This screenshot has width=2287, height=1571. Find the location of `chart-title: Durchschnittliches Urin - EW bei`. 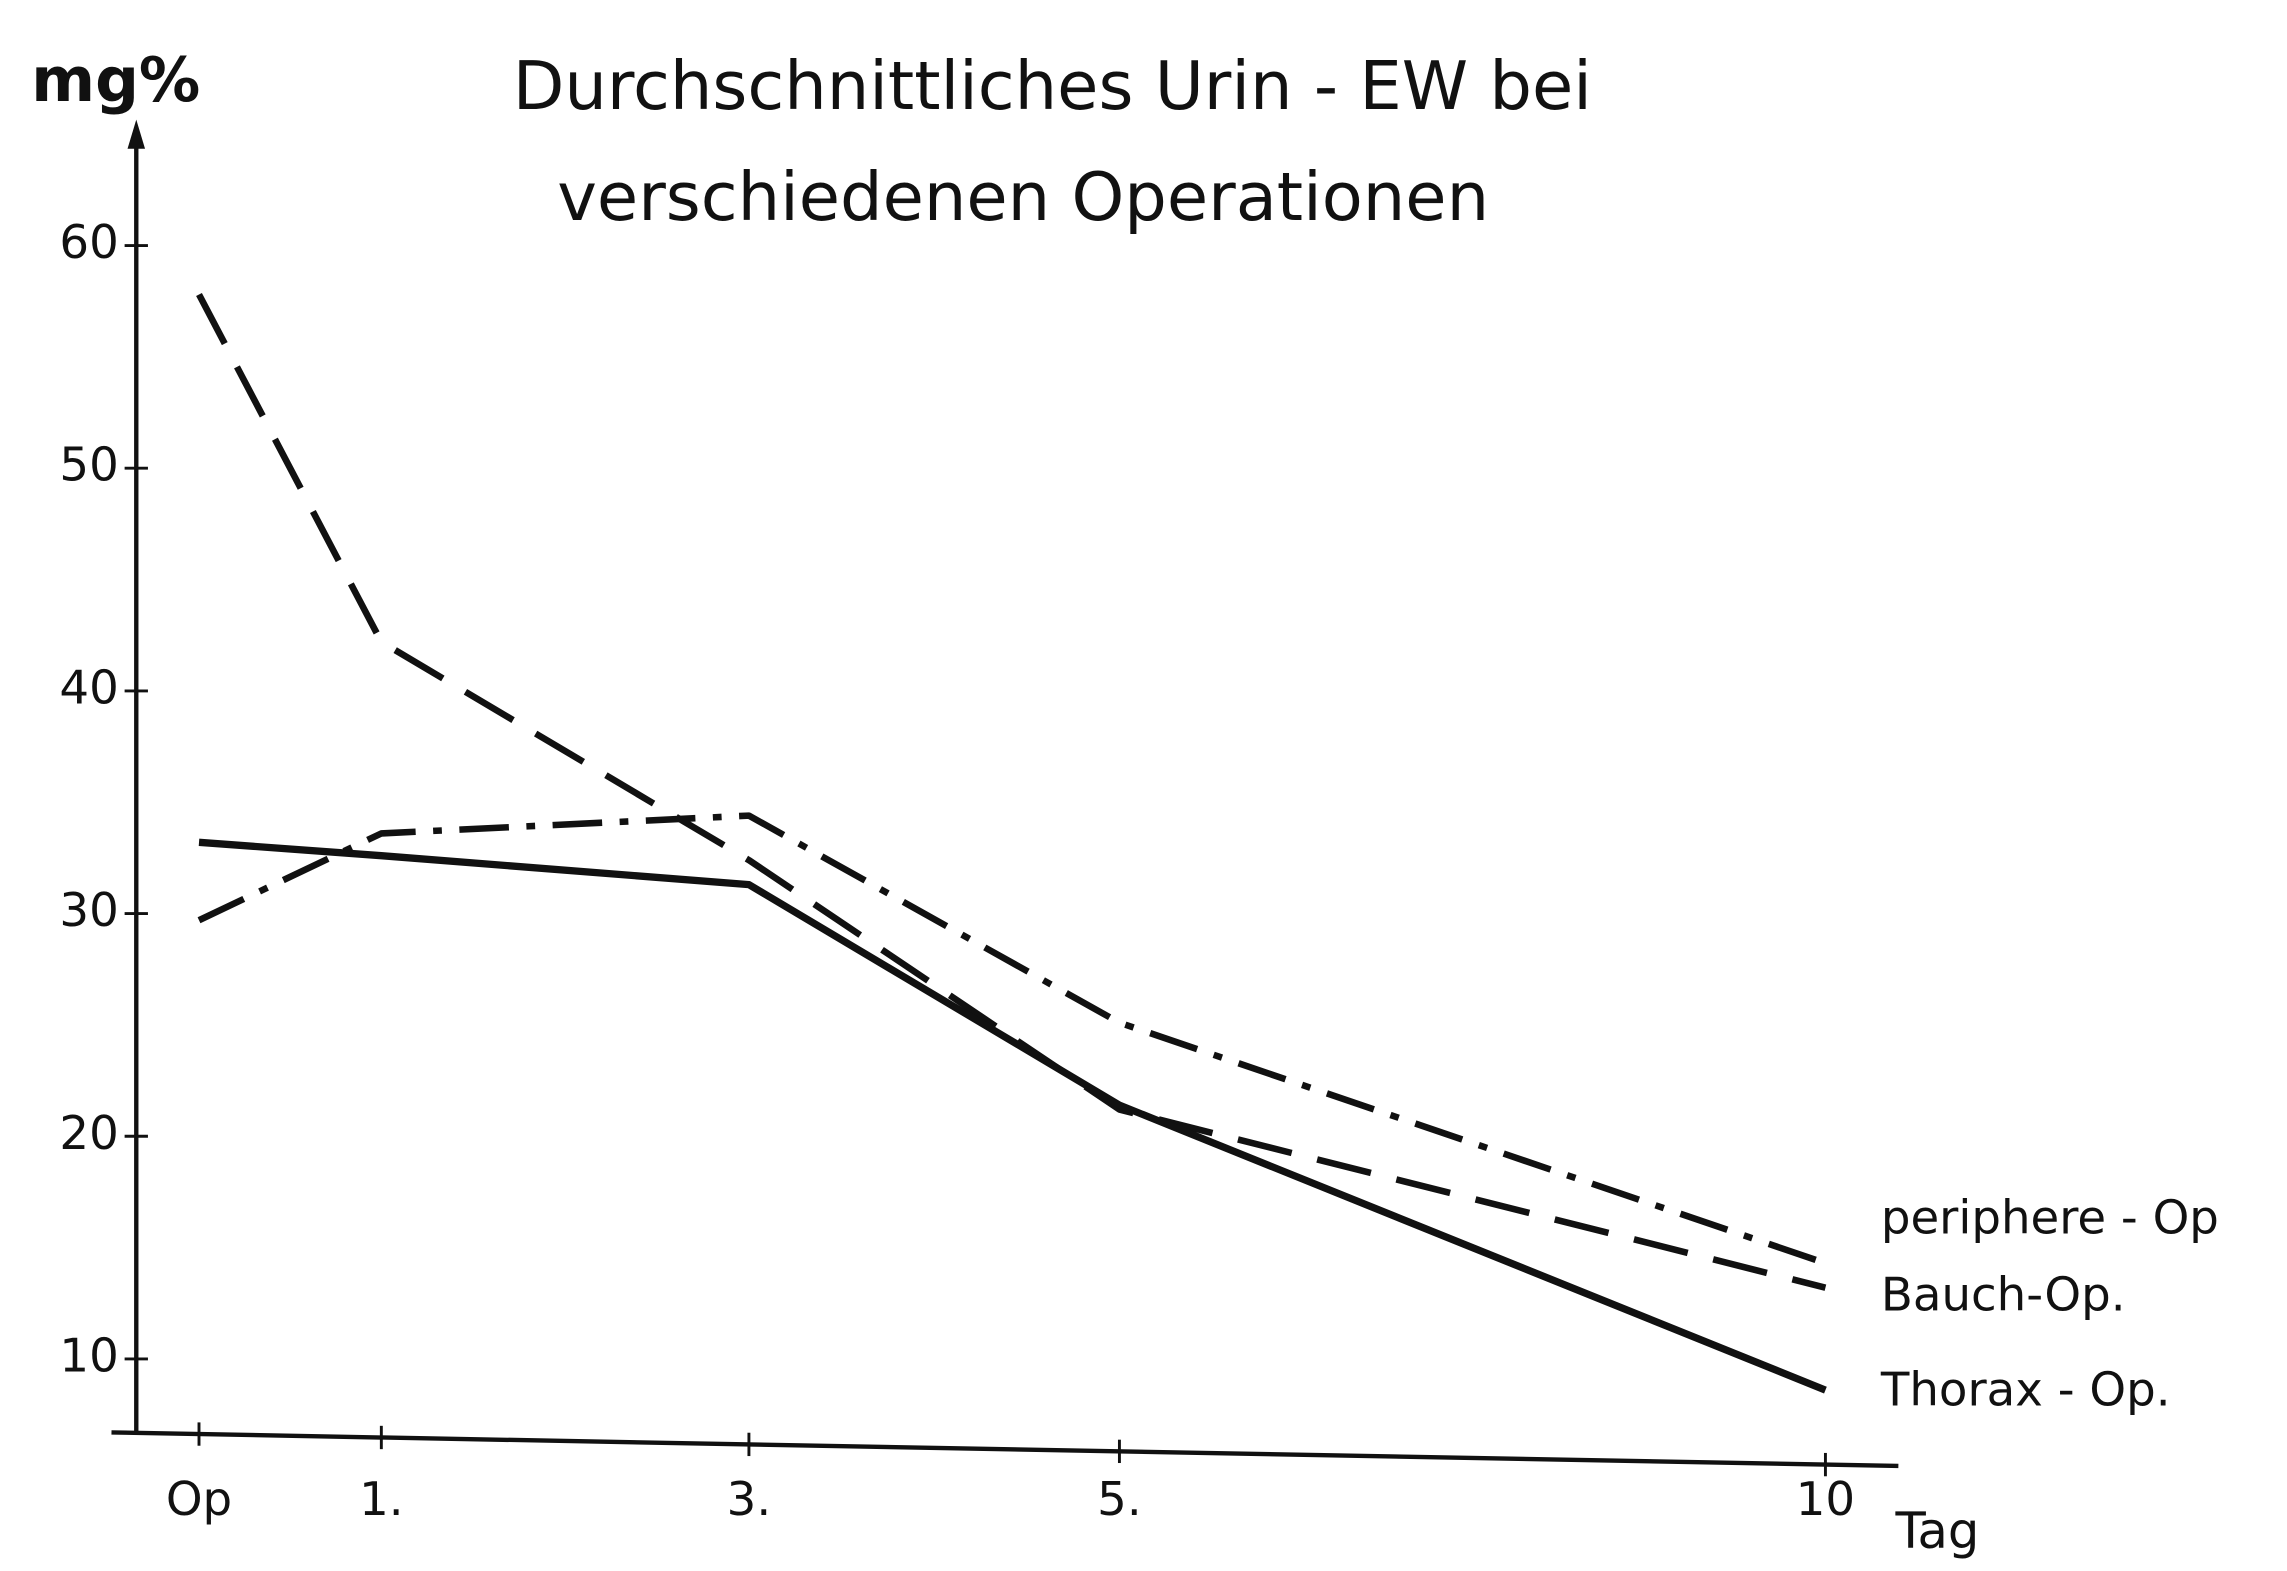

chart-title: Durchschnittliches Urin - EW bei is located at coordinates (1052, 86).